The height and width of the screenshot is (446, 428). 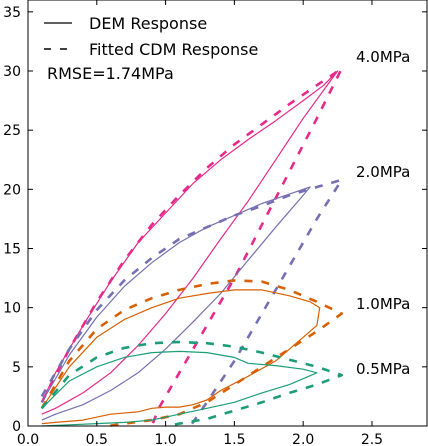 I want to click on y-tick-label: 20, so click(x=12, y=190).